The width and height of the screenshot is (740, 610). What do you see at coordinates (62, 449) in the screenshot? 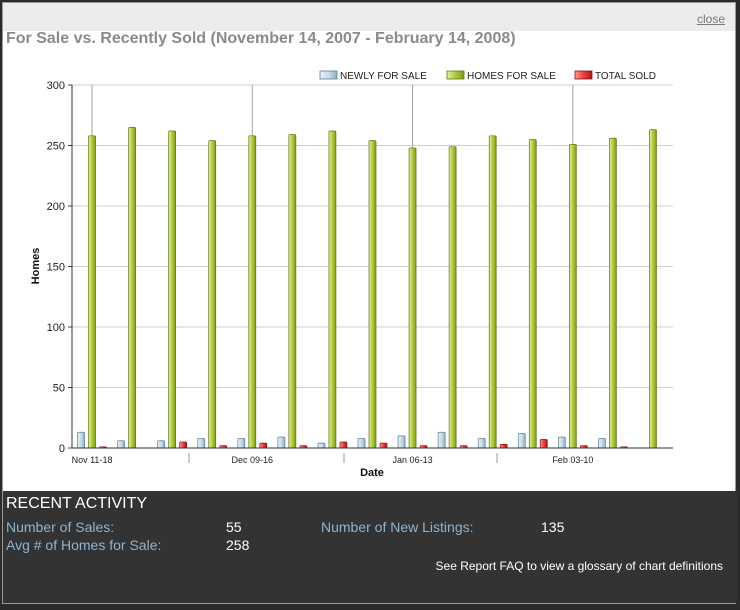
I see `y-tick-label-0: 0` at bounding box center [62, 449].